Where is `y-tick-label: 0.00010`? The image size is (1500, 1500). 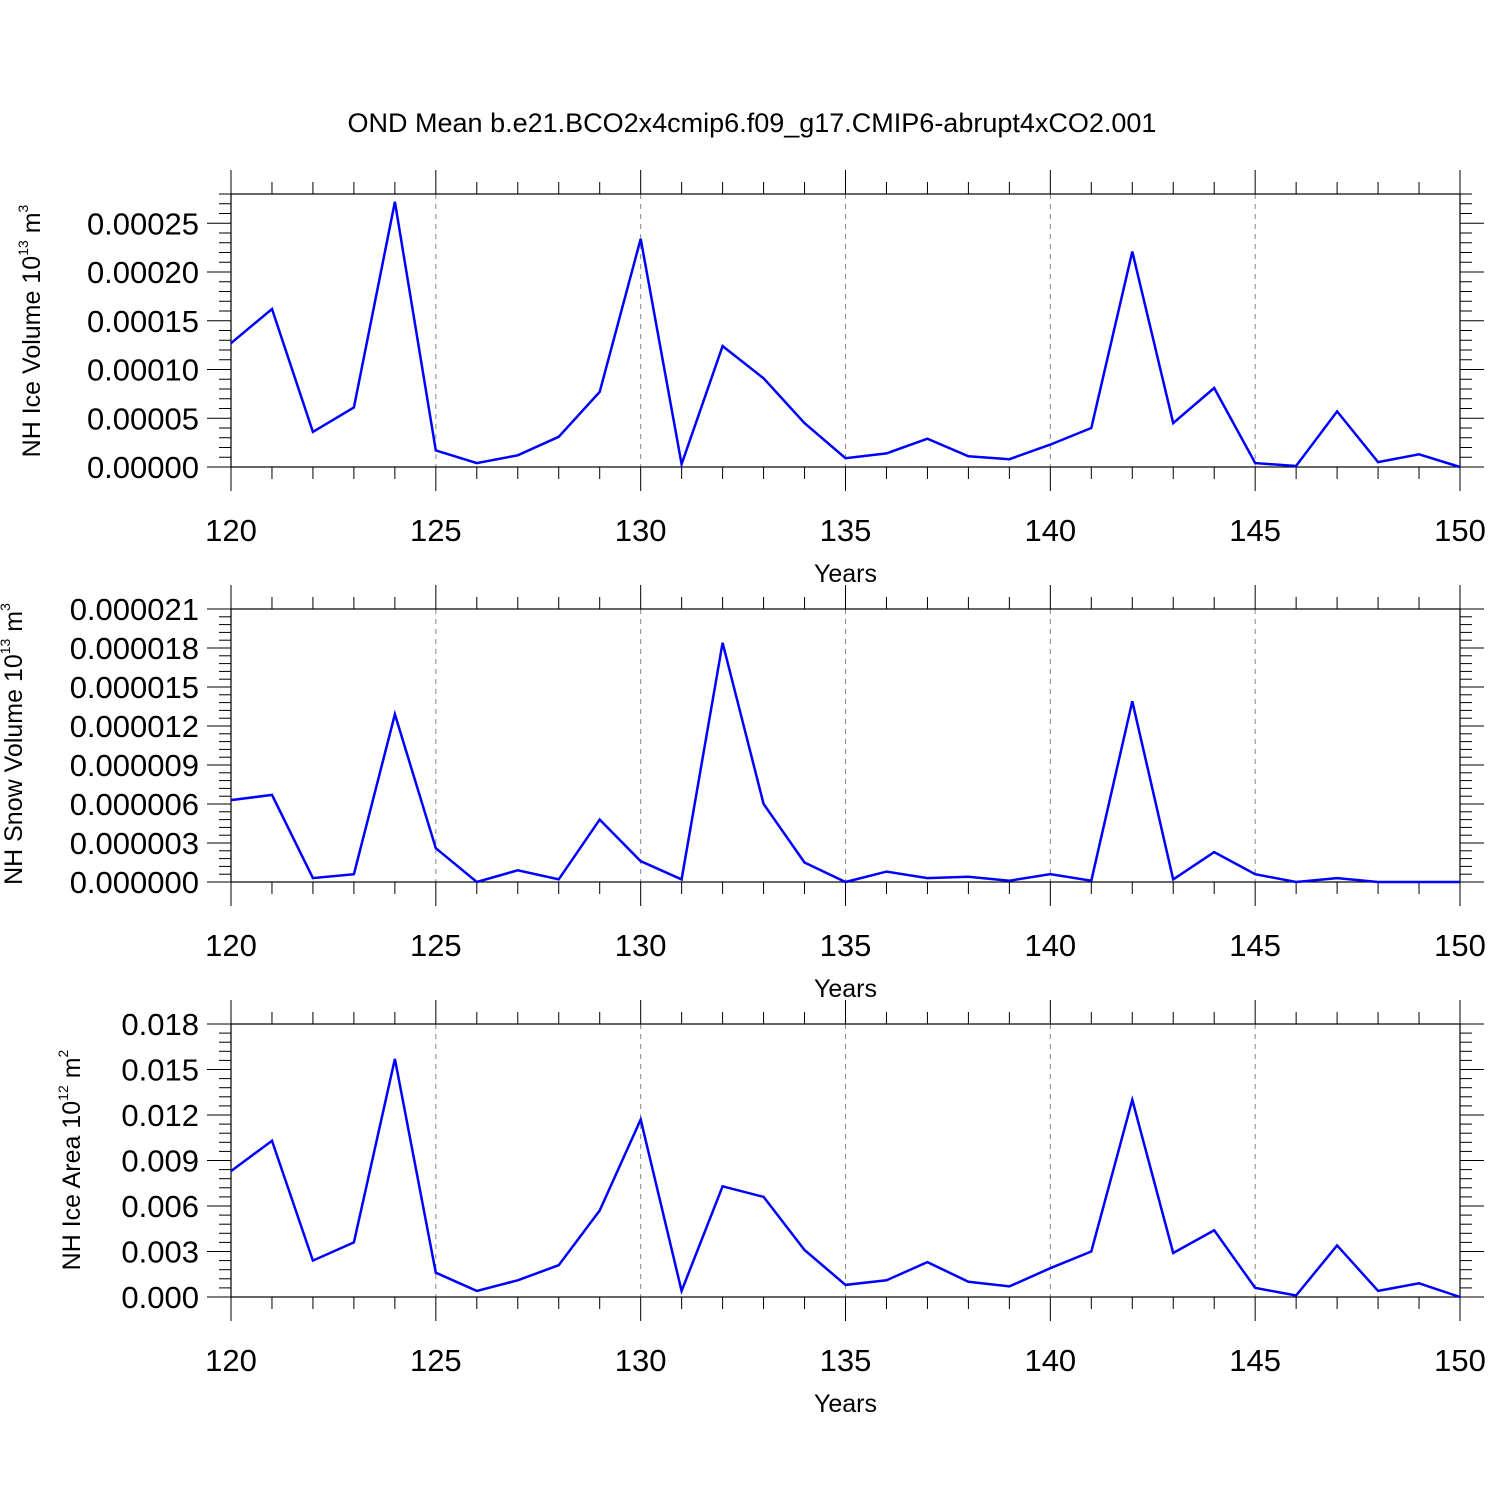 y-tick-label: 0.00010 is located at coordinates (143, 370).